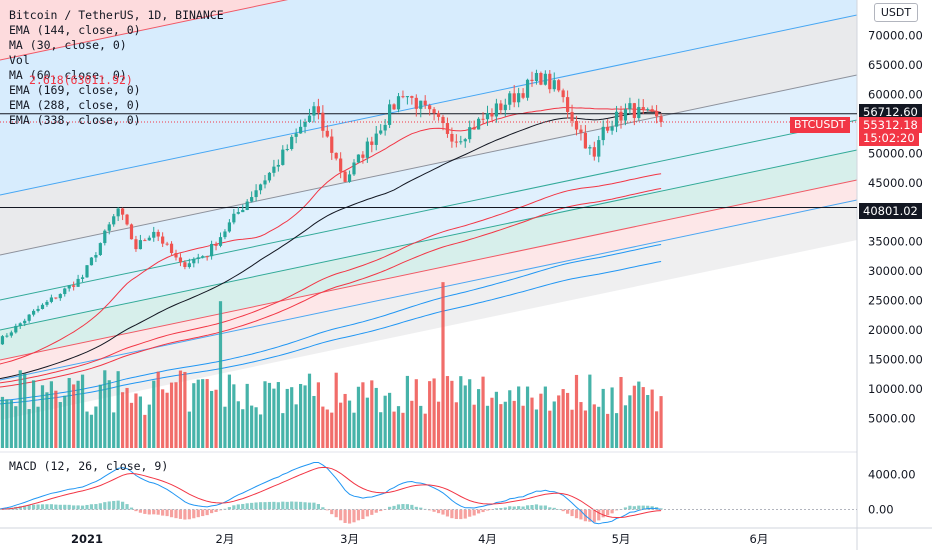 This screenshot has height=550, width=932. What do you see at coordinates (889, 138) in the screenshot?
I see `countdown-tag: 15:02:20` at bounding box center [889, 138].